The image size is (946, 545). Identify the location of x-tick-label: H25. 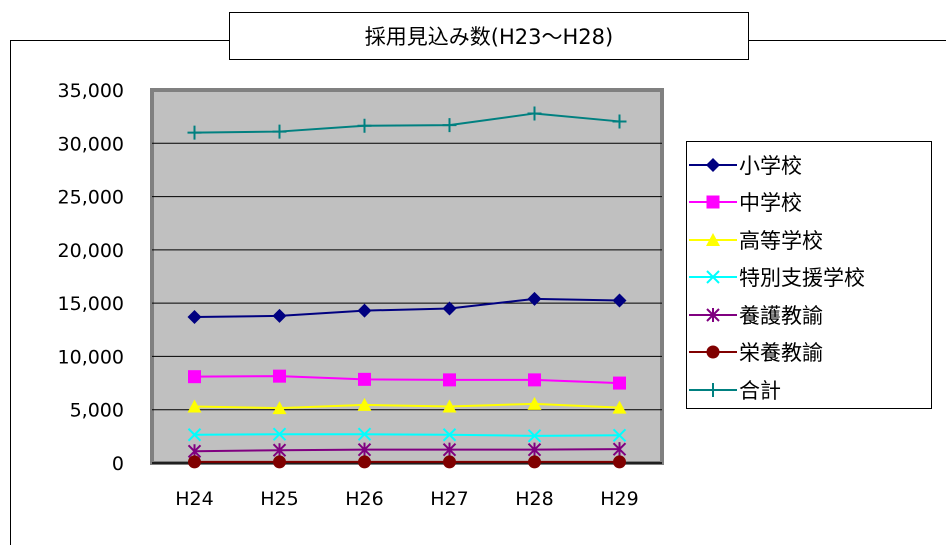
(279, 499).